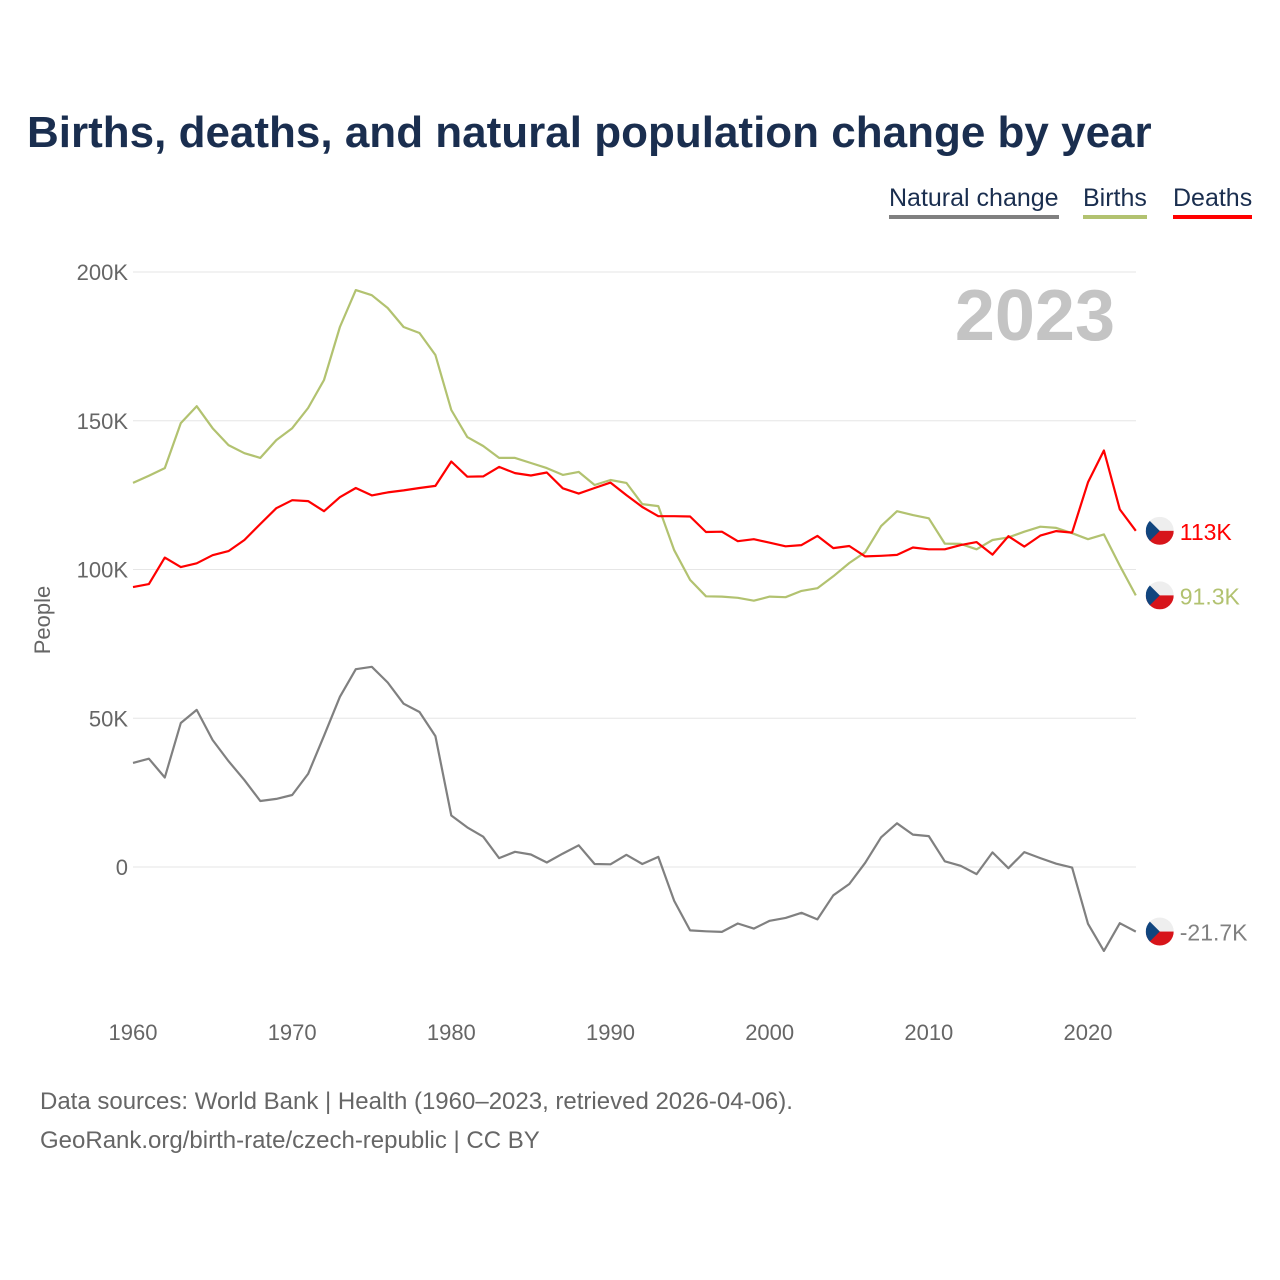 This screenshot has width=1280, height=1280. What do you see at coordinates (610, 1032) in the screenshot?
I see `x-tick-label: 1990` at bounding box center [610, 1032].